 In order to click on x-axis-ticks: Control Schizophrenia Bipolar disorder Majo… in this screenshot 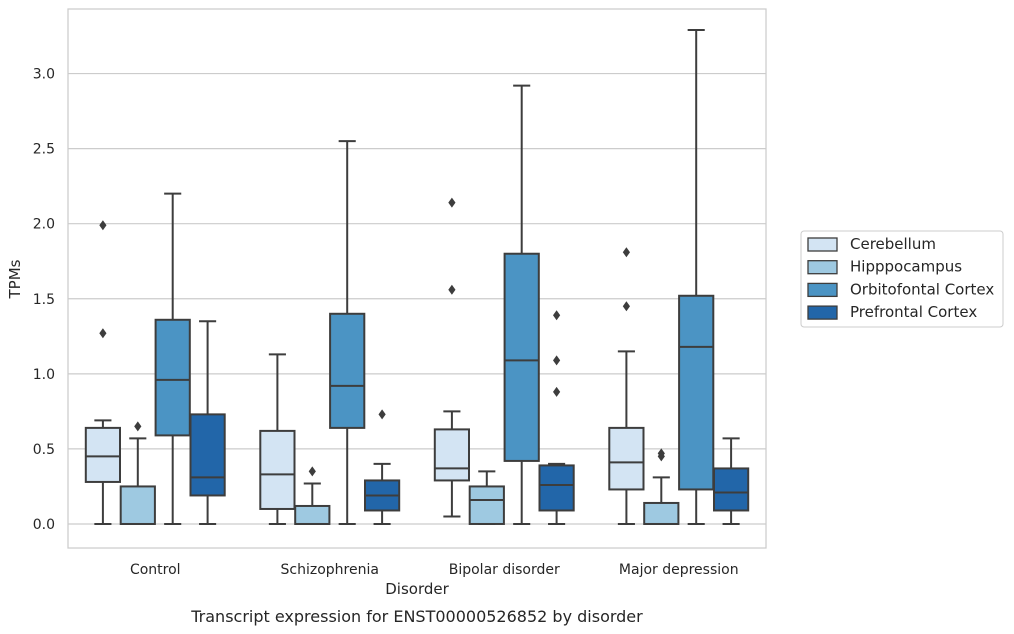, I will do `click(434, 570)`.